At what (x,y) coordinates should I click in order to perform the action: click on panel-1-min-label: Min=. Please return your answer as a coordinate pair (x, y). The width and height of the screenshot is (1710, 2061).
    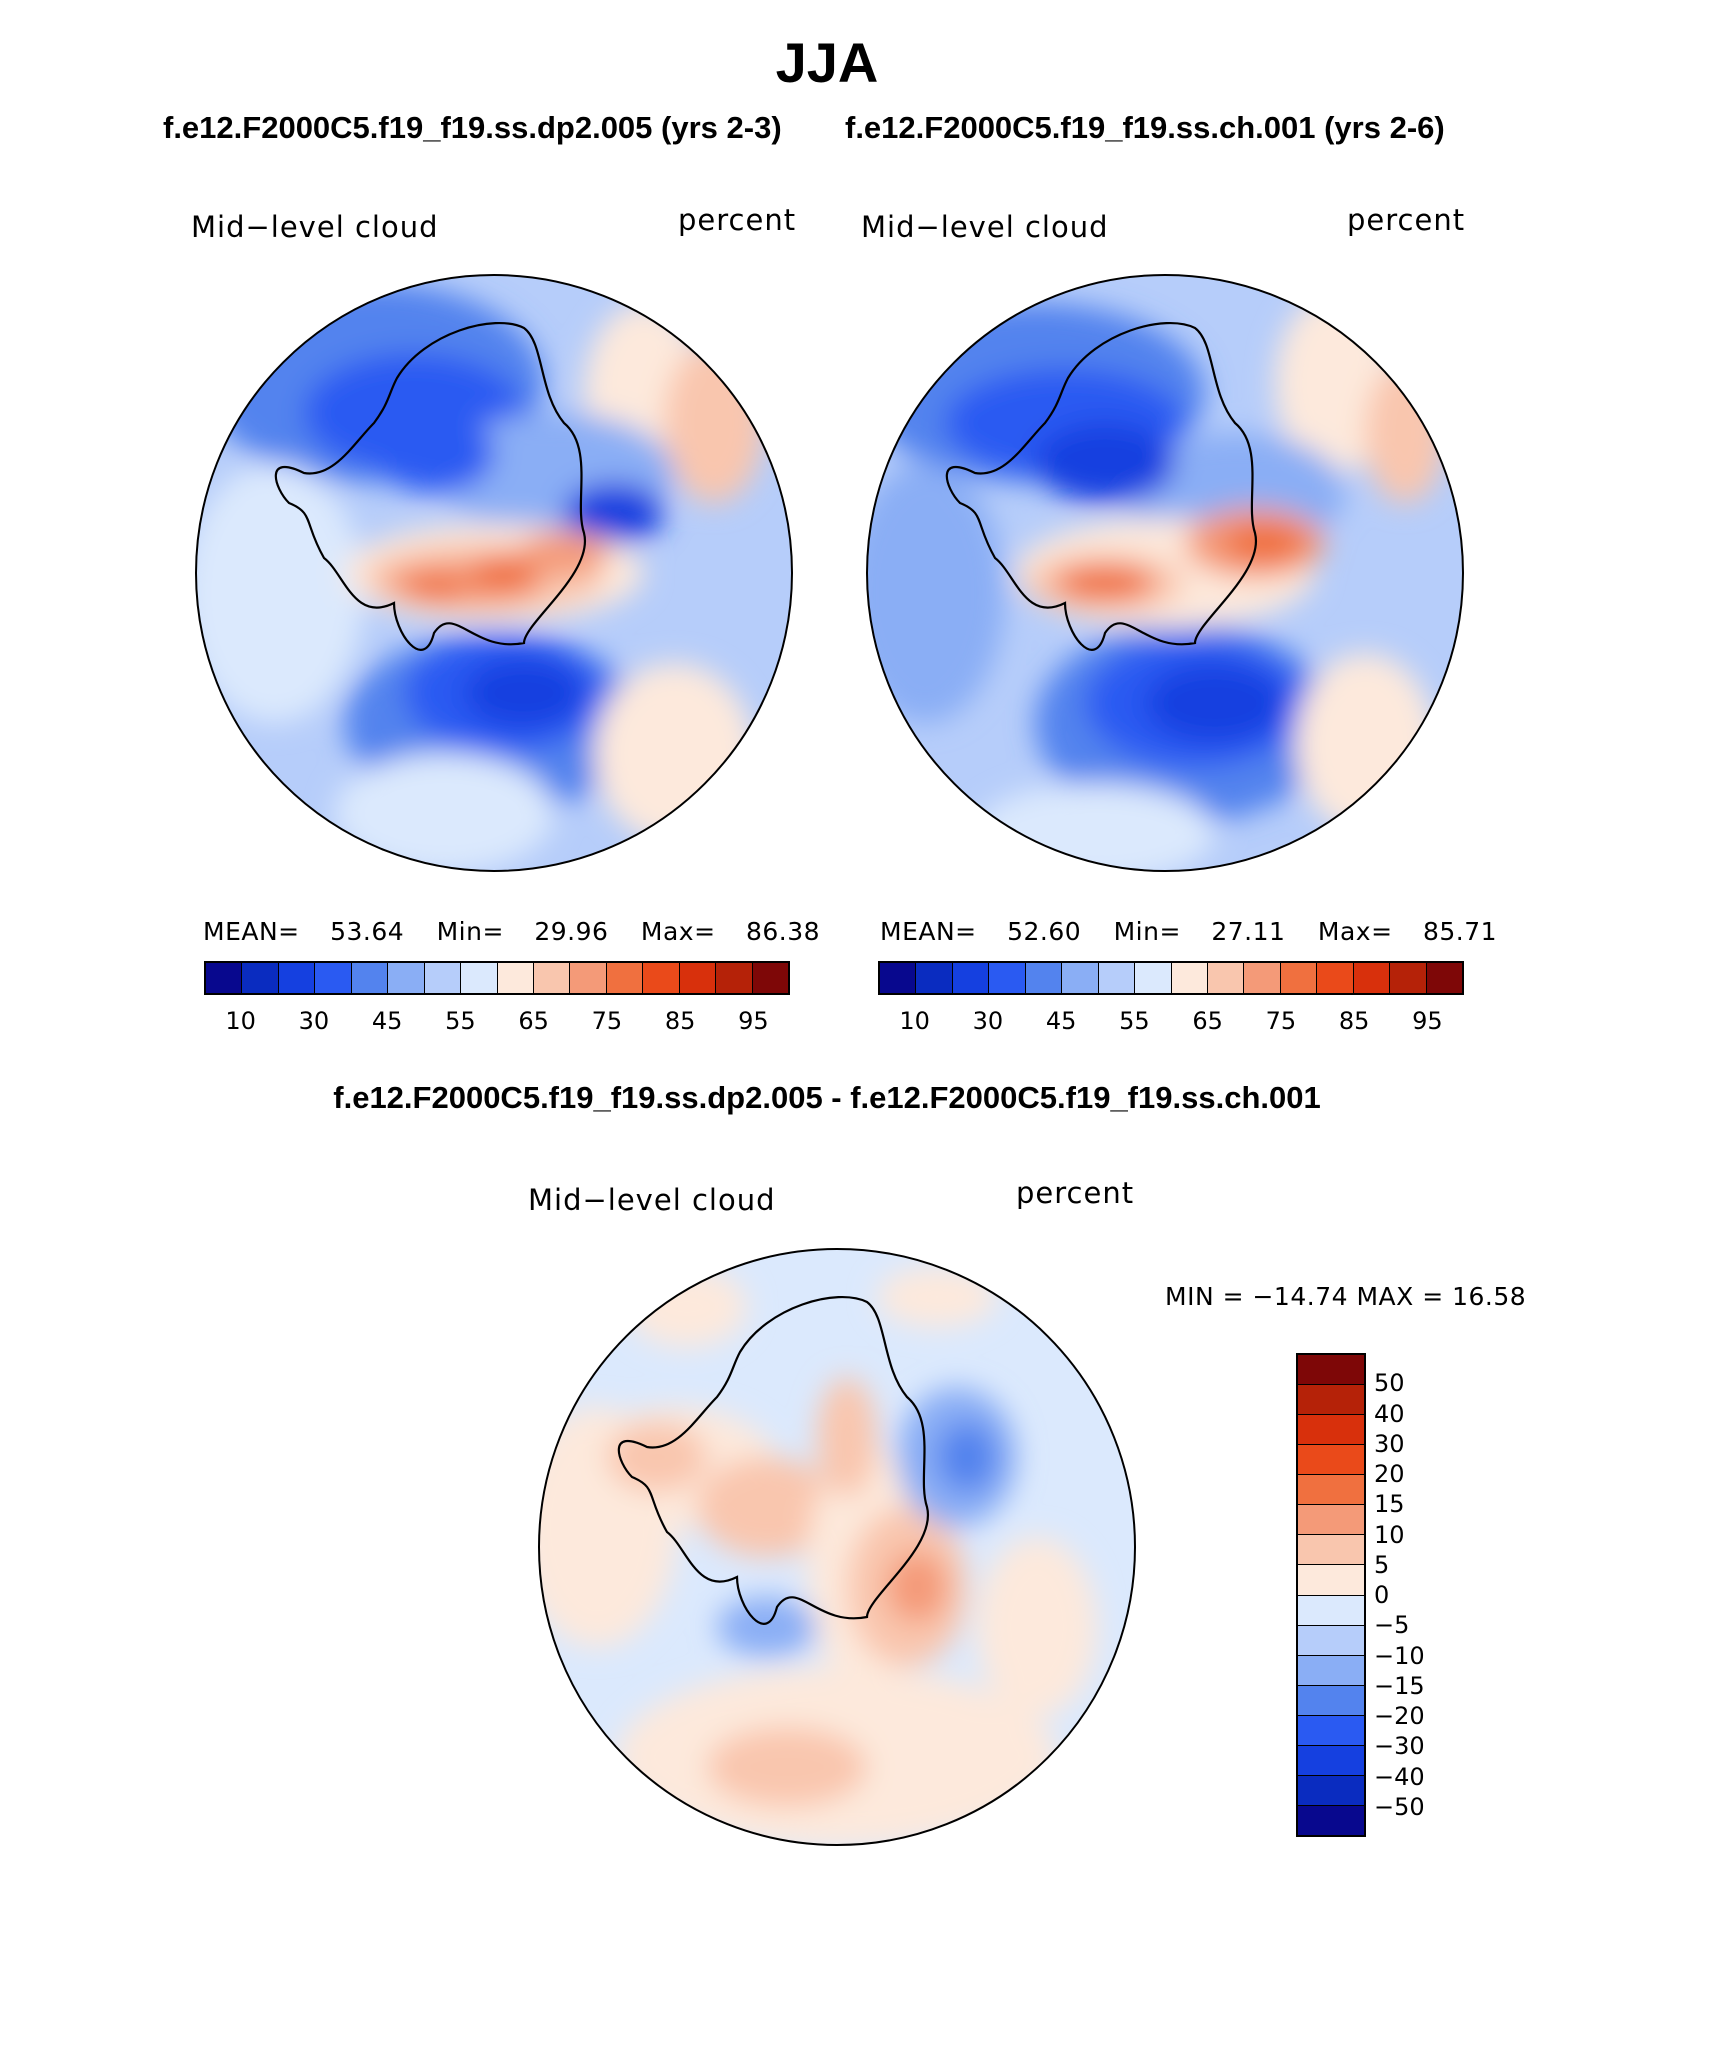
    Looking at the image, I should click on (470, 931).